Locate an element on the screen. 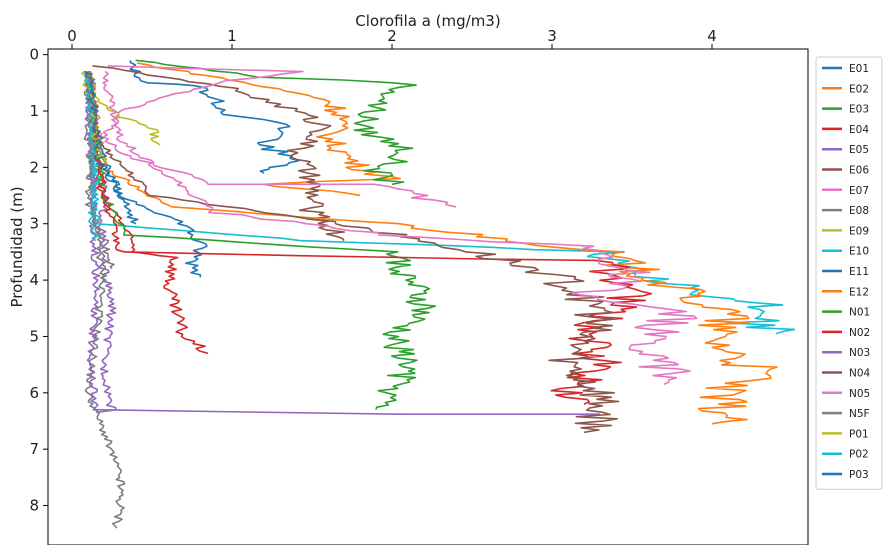  legend-label: E07 is located at coordinates (859, 191).